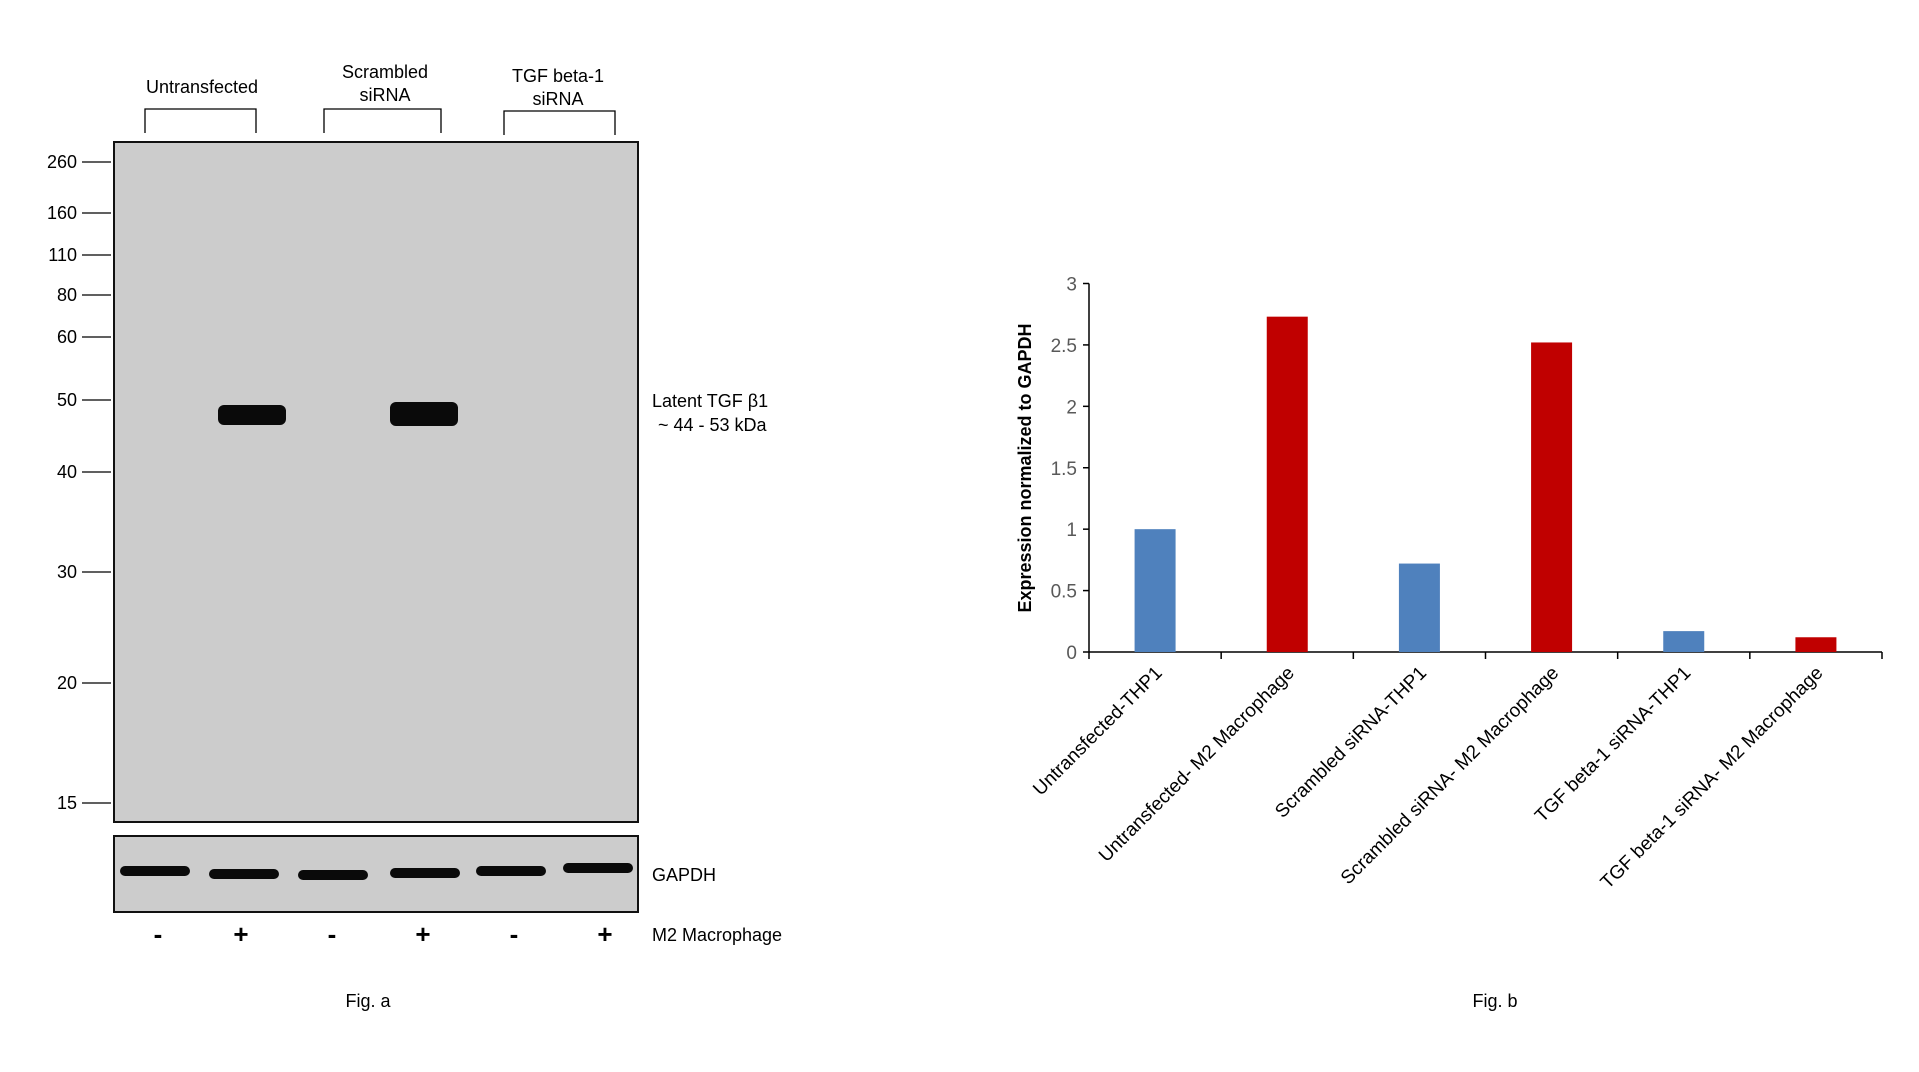 This screenshot has width=1919, height=1072. What do you see at coordinates (1613, 745) in the screenshot?
I see `x-tick-label: TGF beta-1 siRNA-THP1` at bounding box center [1613, 745].